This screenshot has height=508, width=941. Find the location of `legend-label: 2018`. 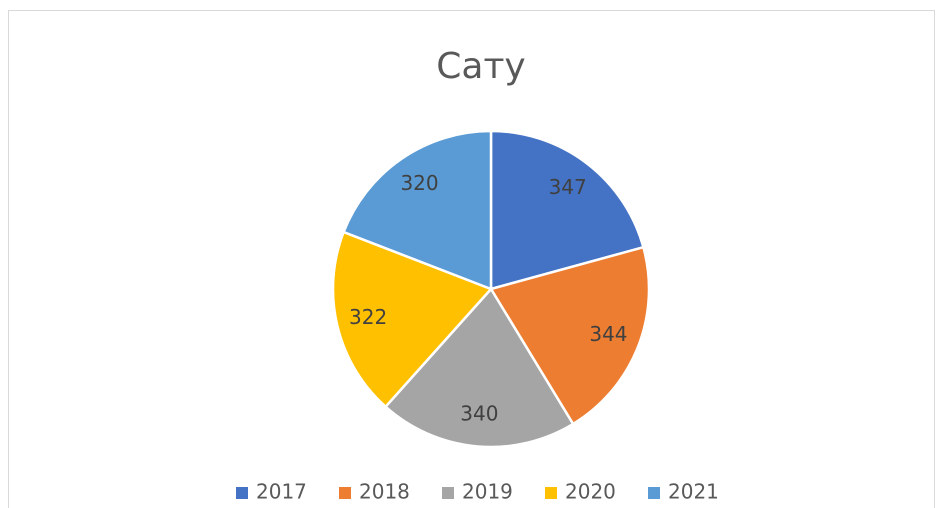

legend-label: 2018 is located at coordinates (384, 492).